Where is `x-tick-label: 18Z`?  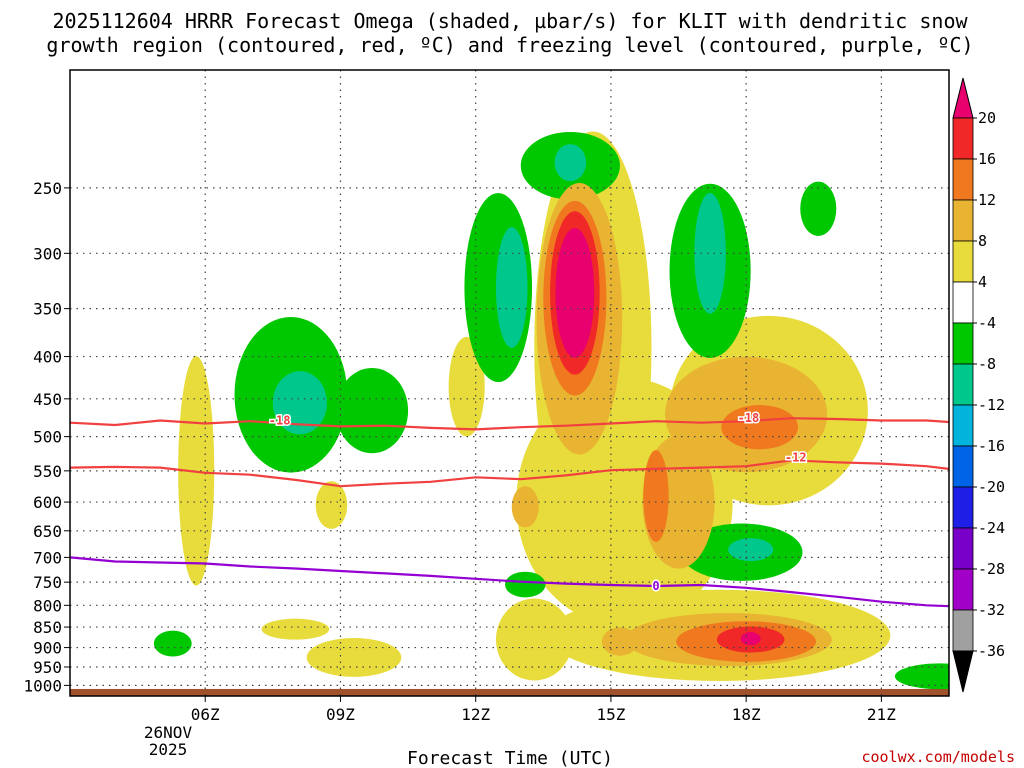 x-tick-label: 18Z is located at coordinates (746, 714).